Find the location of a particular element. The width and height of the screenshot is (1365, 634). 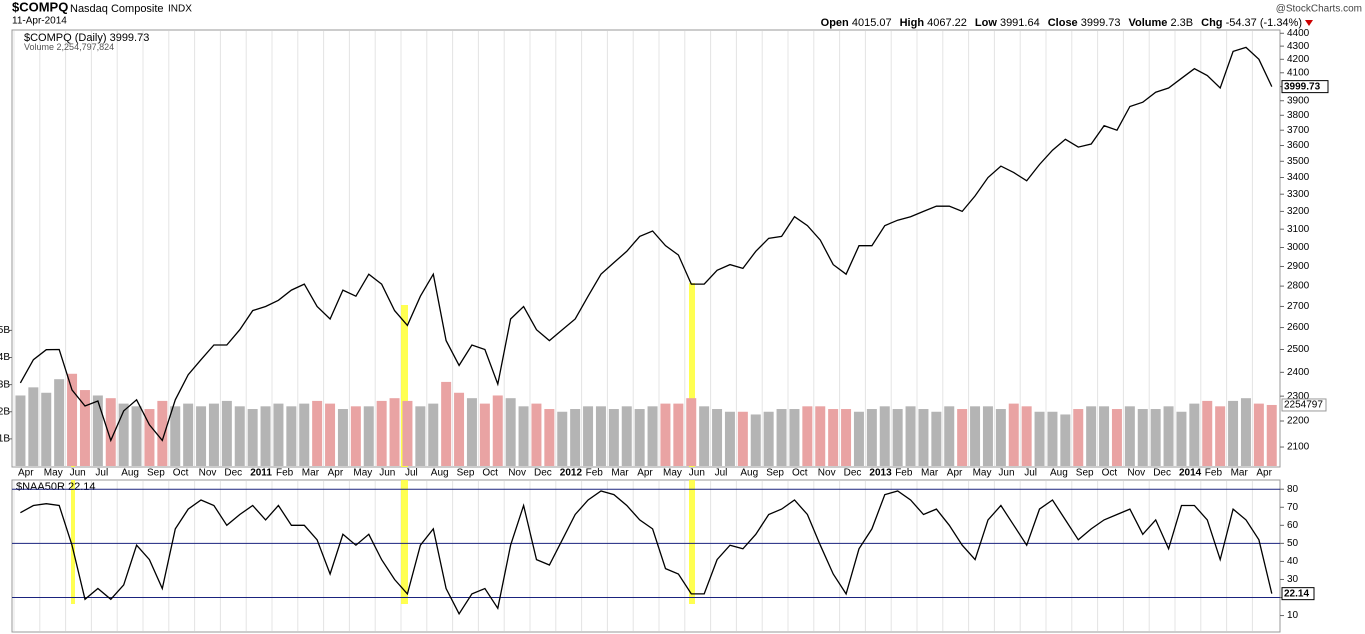

y-tick-label: 3600 is located at coordinates (1298, 145).